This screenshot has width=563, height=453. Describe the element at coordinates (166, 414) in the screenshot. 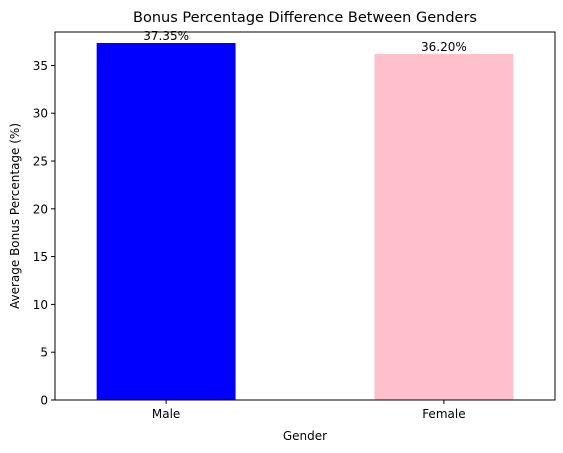

I see `x-tick-label: Male` at that location.